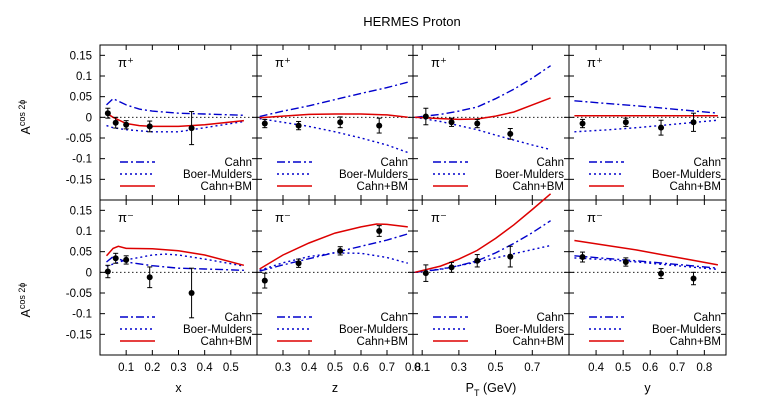 The image size is (780, 415). What do you see at coordinates (498, 388) in the screenshot?
I see `x-axis-label-unit: (GeV)` at bounding box center [498, 388].